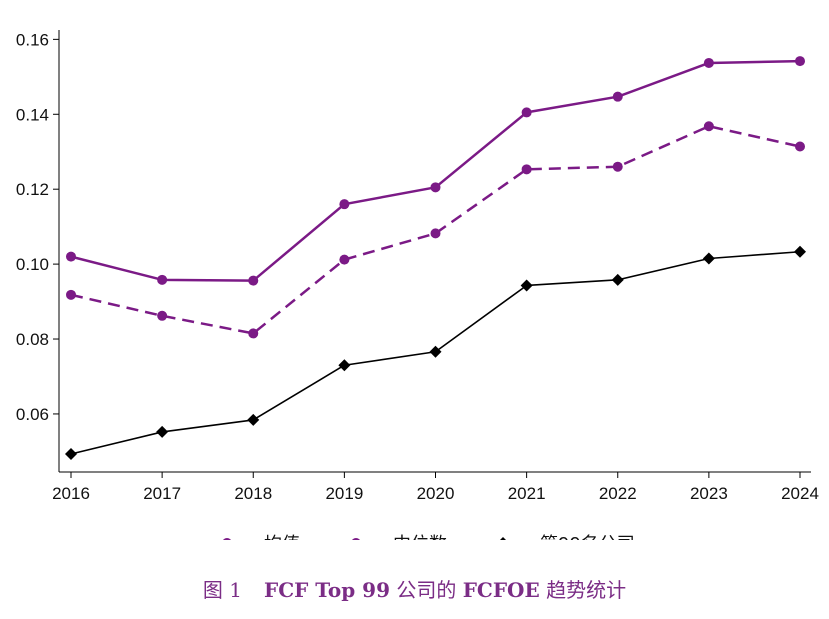  What do you see at coordinates (32, 339) in the screenshot?
I see `y-tick-label: 0.08` at bounding box center [32, 339].